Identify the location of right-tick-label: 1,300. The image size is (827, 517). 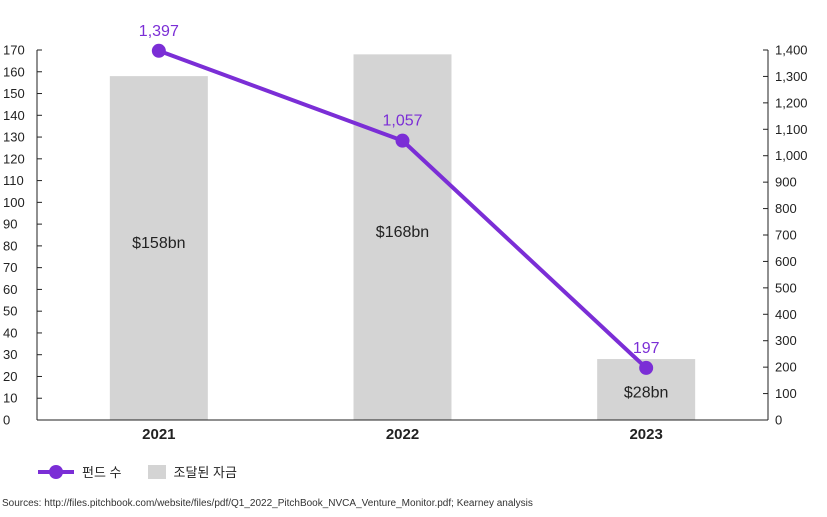
(791, 76).